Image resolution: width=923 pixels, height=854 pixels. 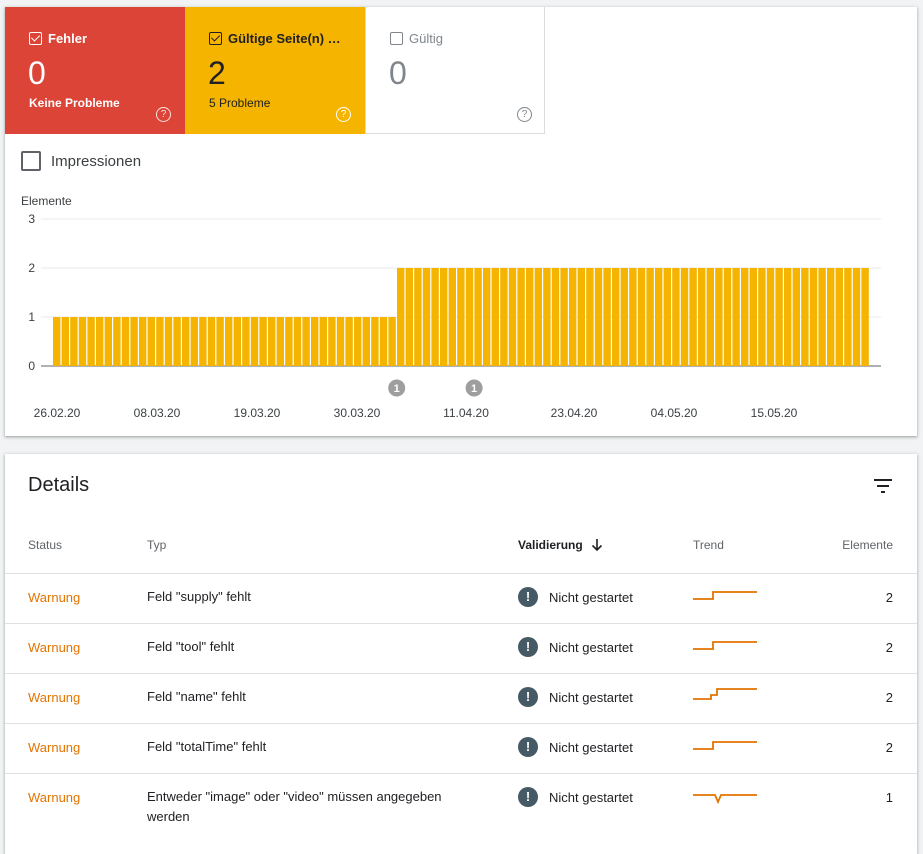 What do you see at coordinates (35, 38) in the screenshot?
I see `errors-checkbox` at bounding box center [35, 38].